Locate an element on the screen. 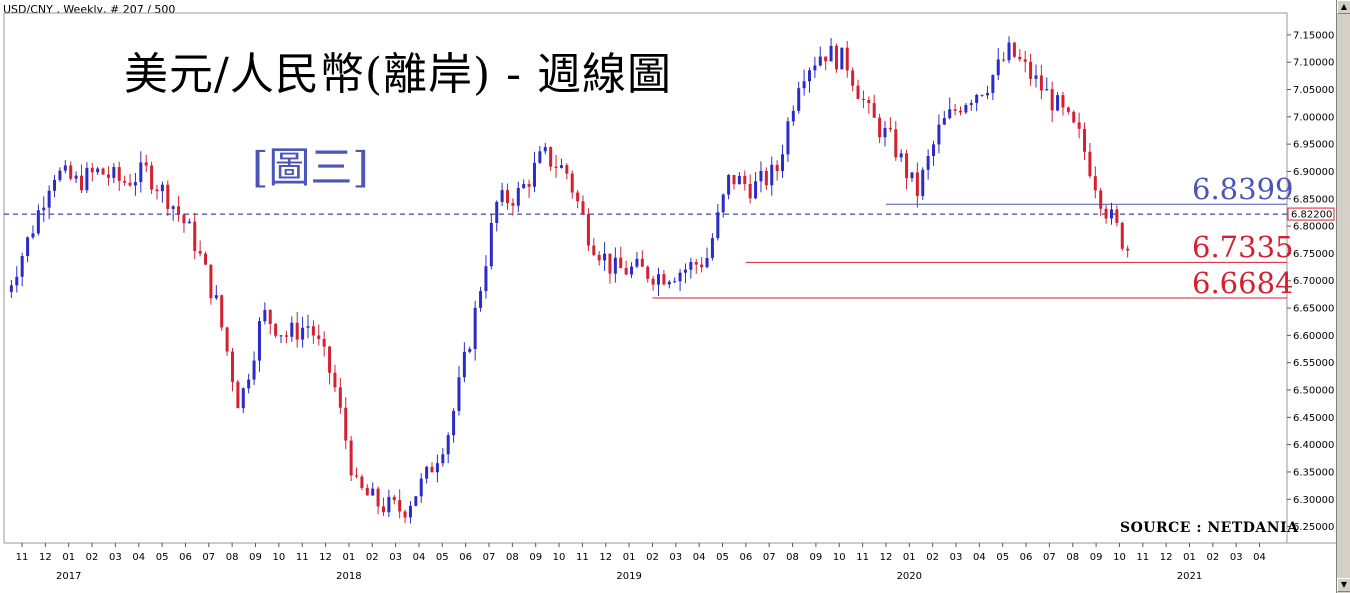  y-tick-label: 6.25000 is located at coordinates (1313, 527).